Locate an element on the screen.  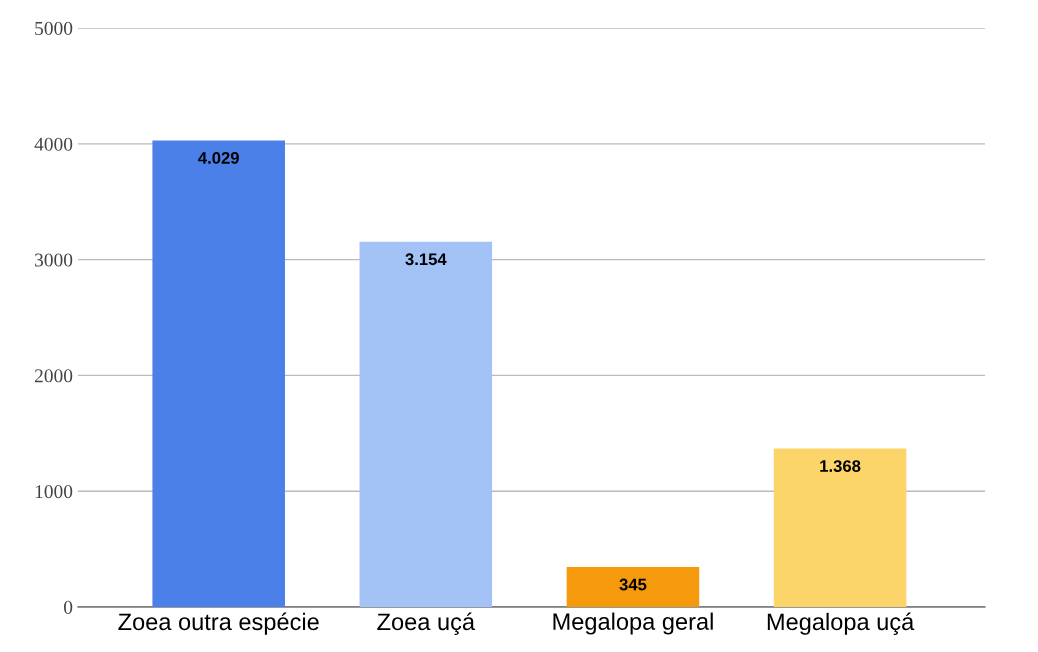
data-label: 3.154 is located at coordinates (426, 259).